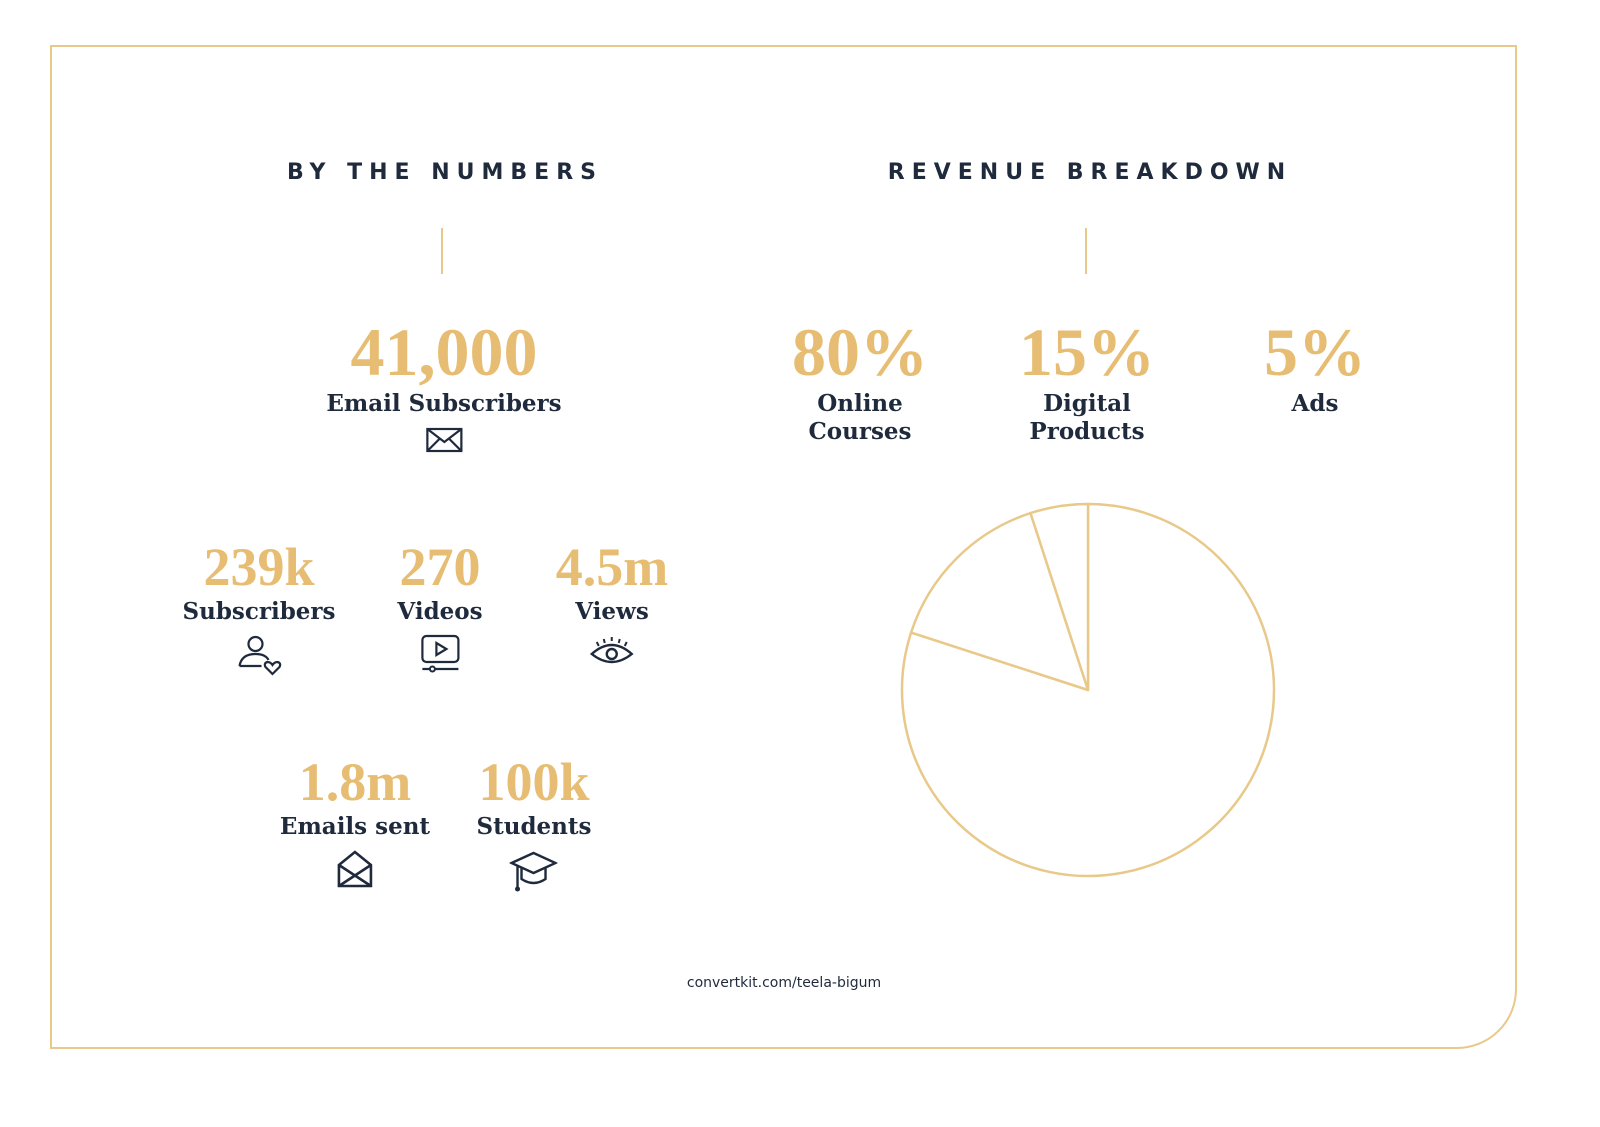 This screenshot has width=1600, height=1127. I want to click on stat-videos: 270 Videos, so click(440, 605).